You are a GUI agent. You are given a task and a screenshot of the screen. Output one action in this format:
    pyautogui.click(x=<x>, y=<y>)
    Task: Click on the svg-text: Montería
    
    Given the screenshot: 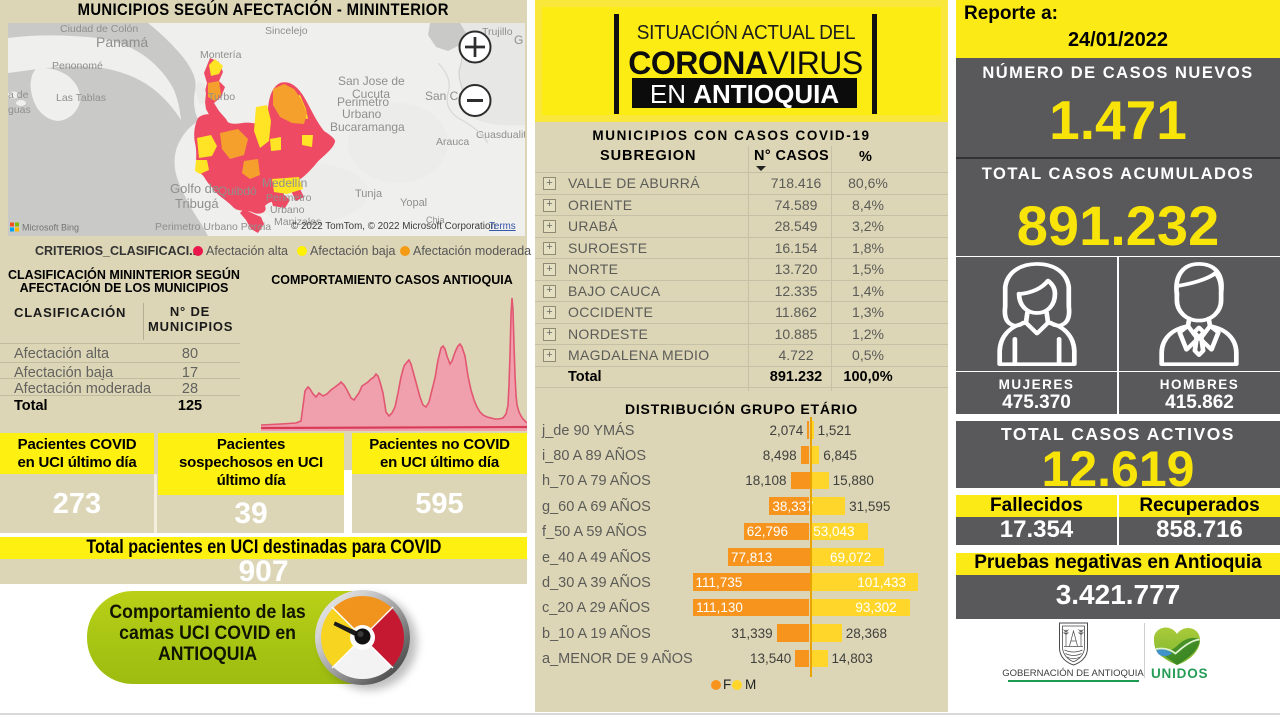 What is the action you would take?
    pyautogui.click(x=221, y=55)
    